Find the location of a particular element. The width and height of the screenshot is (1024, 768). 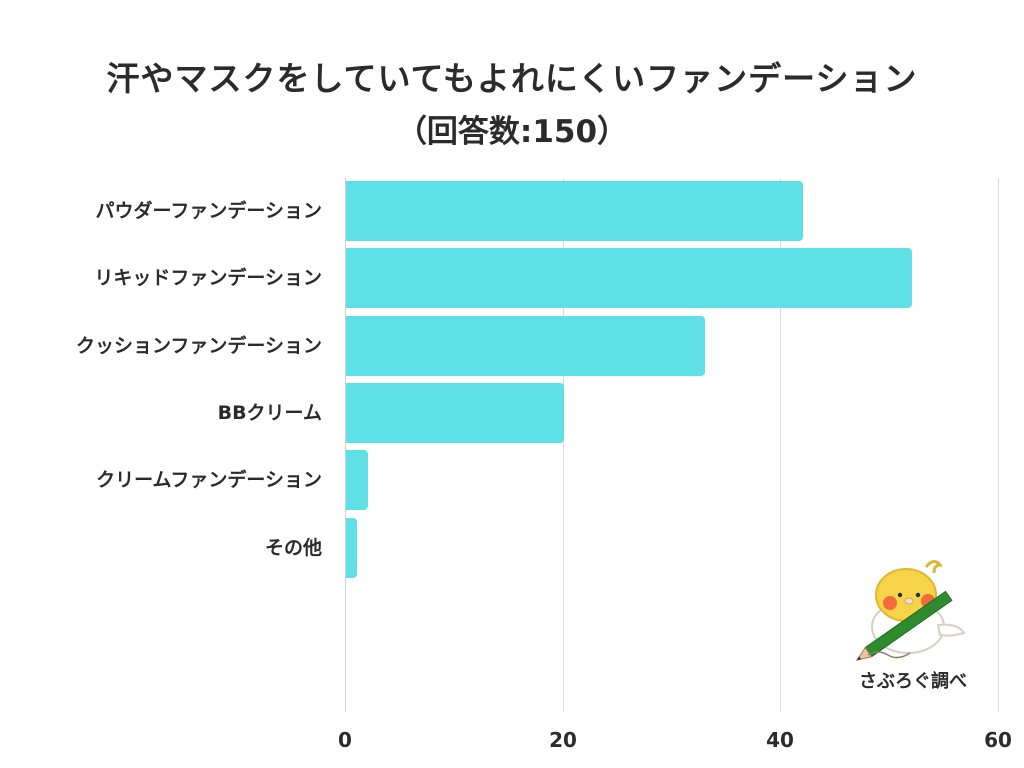

x-tick-label: 0 is located at coordinates (345, 740).